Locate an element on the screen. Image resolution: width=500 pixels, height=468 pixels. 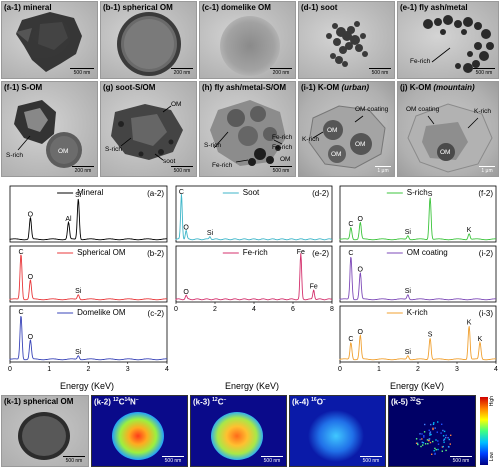
tem-panel-a1: (a-1) mineral 500 nm is located at coordinates (49, 40).